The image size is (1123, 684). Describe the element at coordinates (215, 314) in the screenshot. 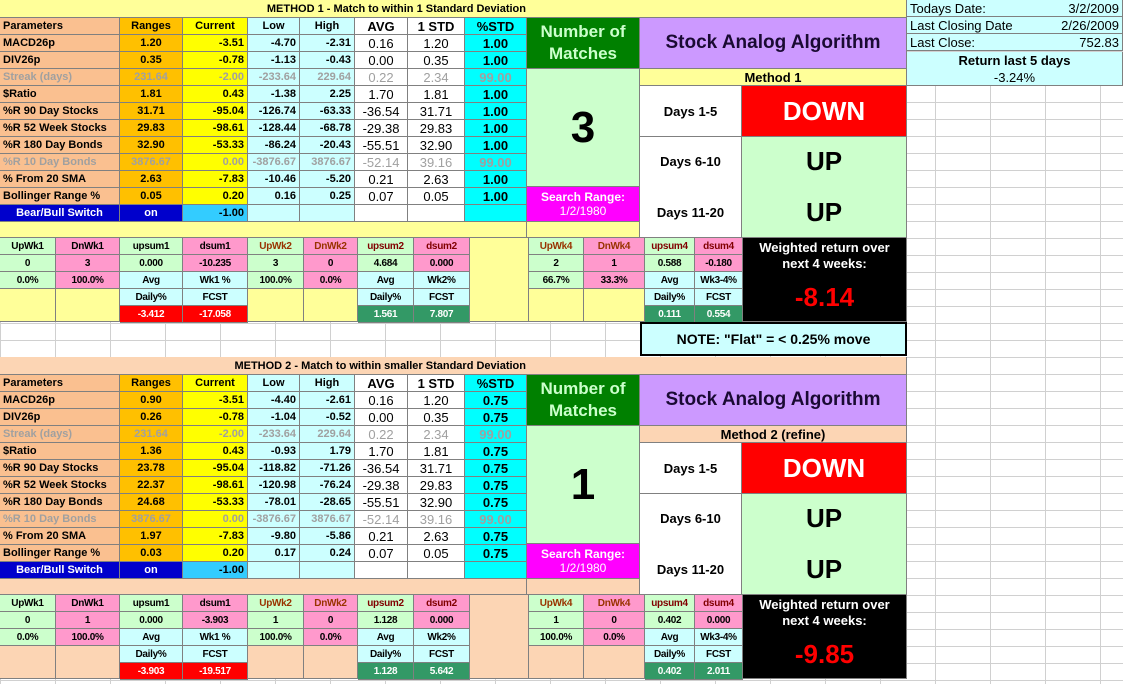

I see `forecast-value: -17.058` at that location.